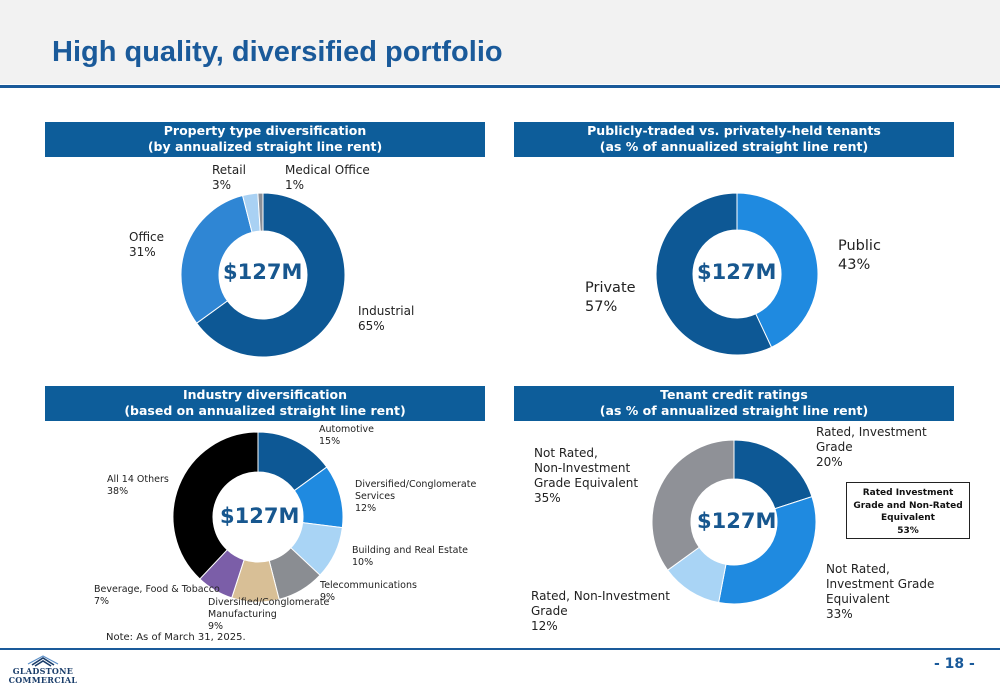 The height and width of the screenshot is (685, 1000). Describe the element at coordinates (118, 491) in the screenshot. I see `label-all-others-value: 38%` at that location.